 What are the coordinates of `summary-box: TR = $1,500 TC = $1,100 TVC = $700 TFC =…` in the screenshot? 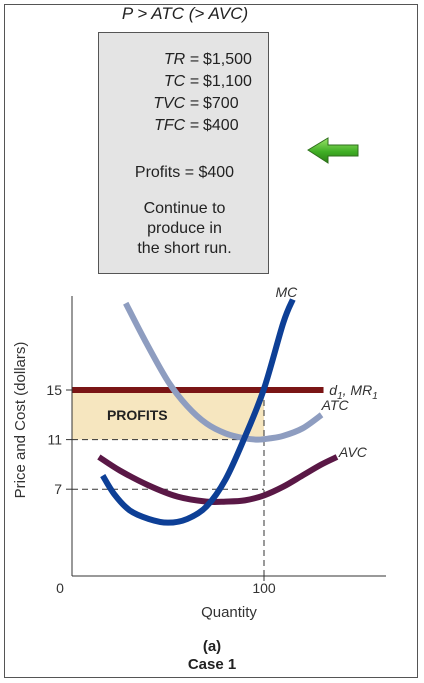 It's located at (183, 153).